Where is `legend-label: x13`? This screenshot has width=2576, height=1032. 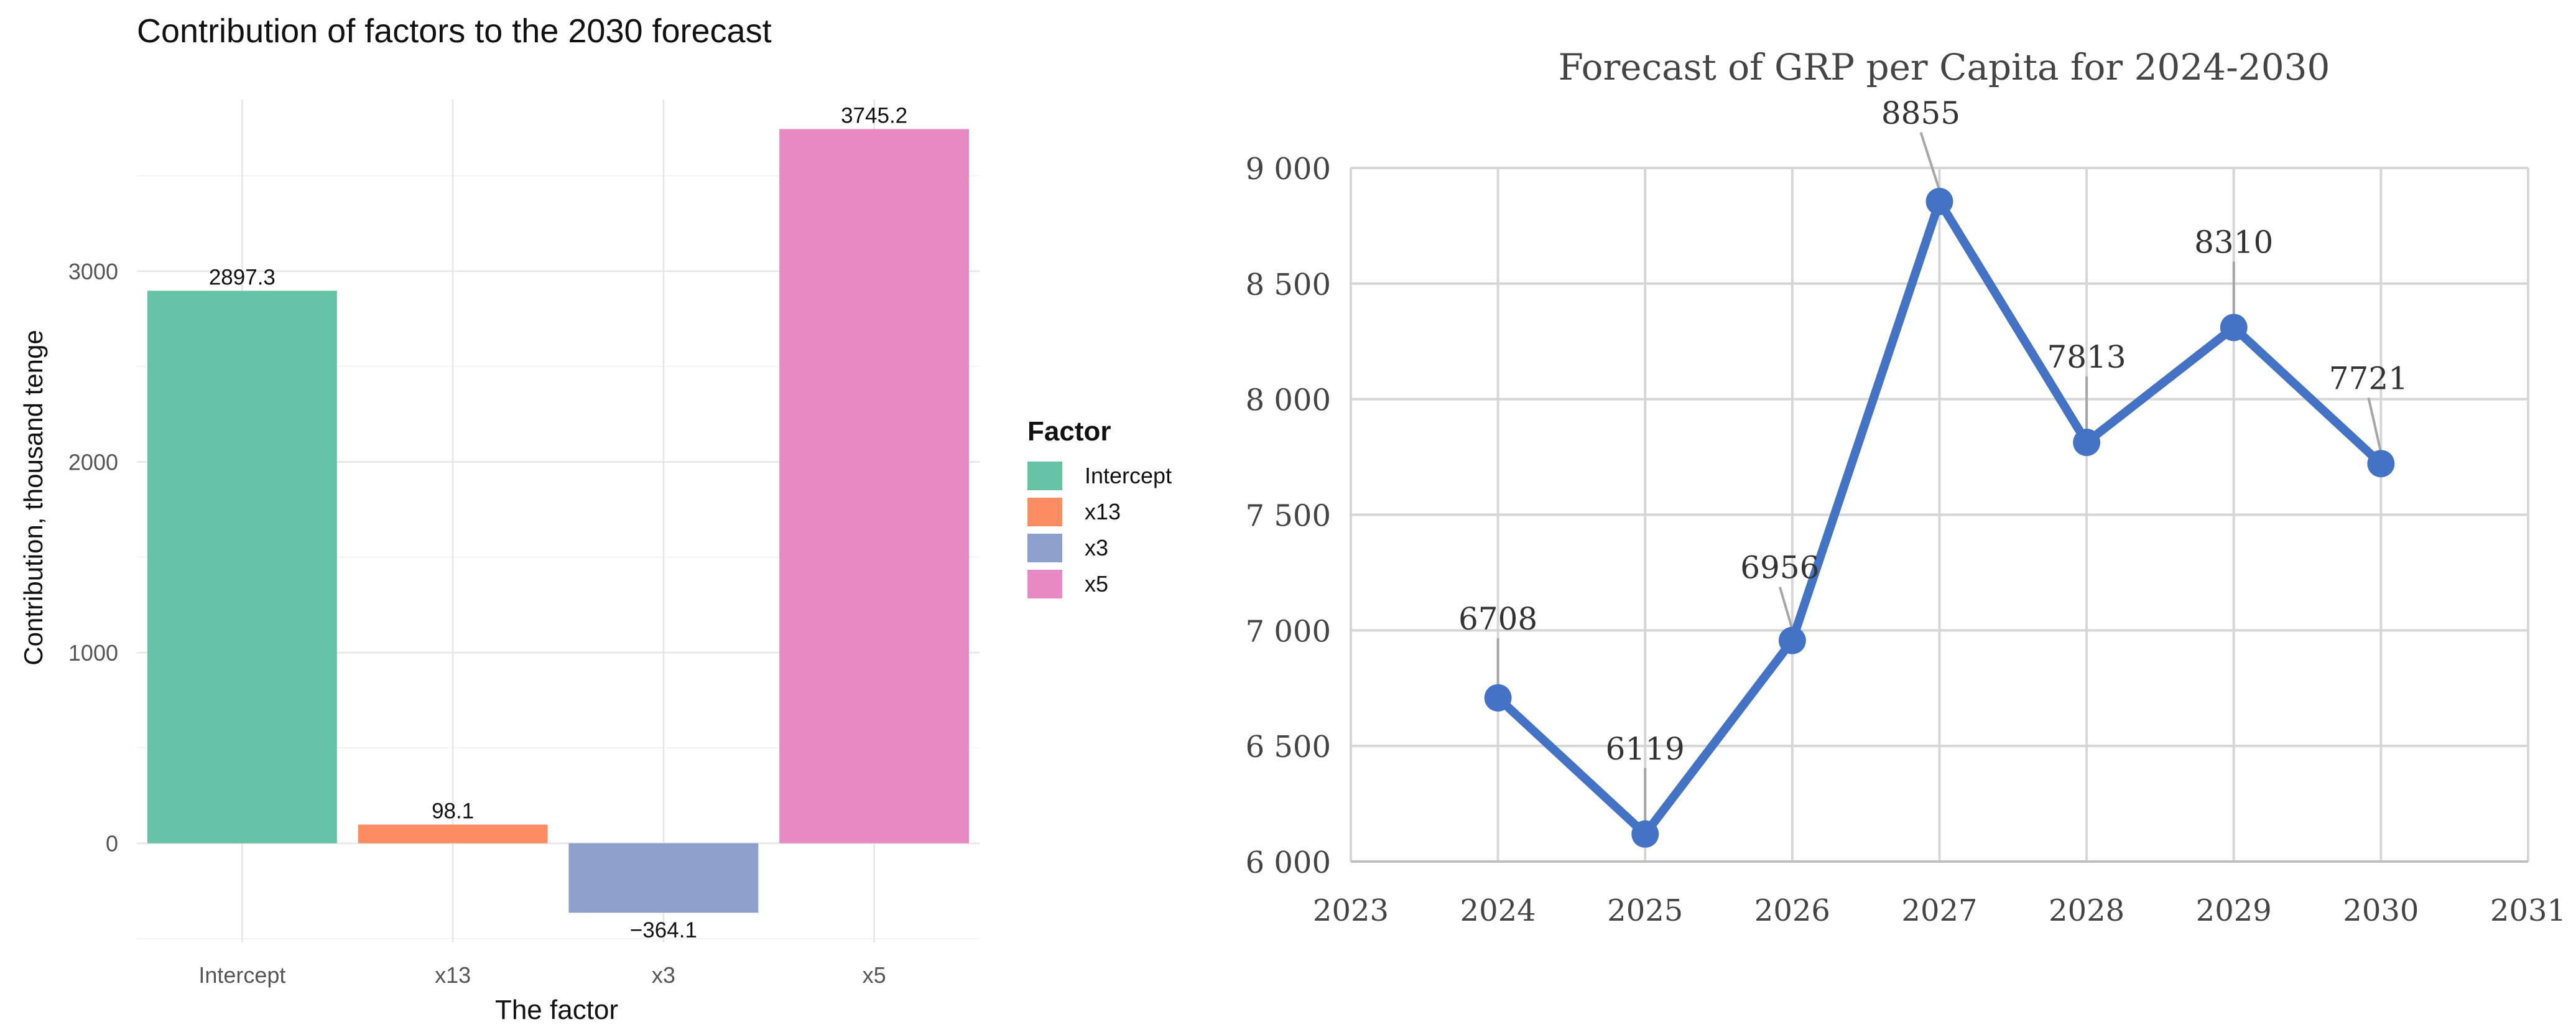 legend-label: x13 is located at coordinates (1103, 511).